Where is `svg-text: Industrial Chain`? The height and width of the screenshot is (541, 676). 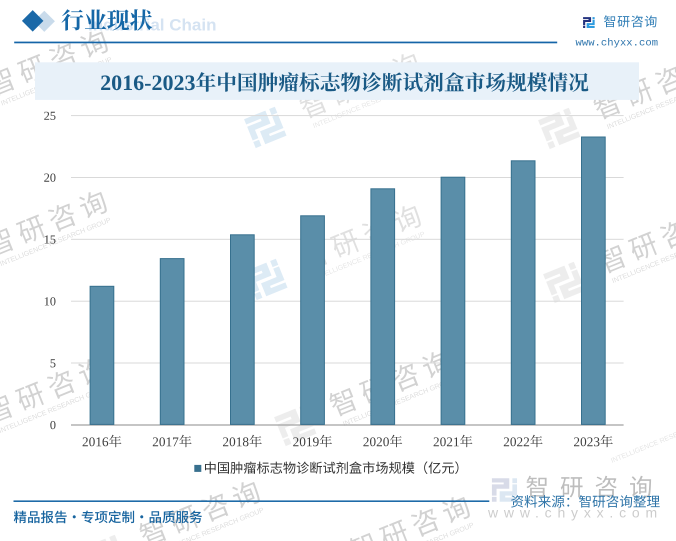
svg-text: Industrial Chain is located at coordinates (152, 25).